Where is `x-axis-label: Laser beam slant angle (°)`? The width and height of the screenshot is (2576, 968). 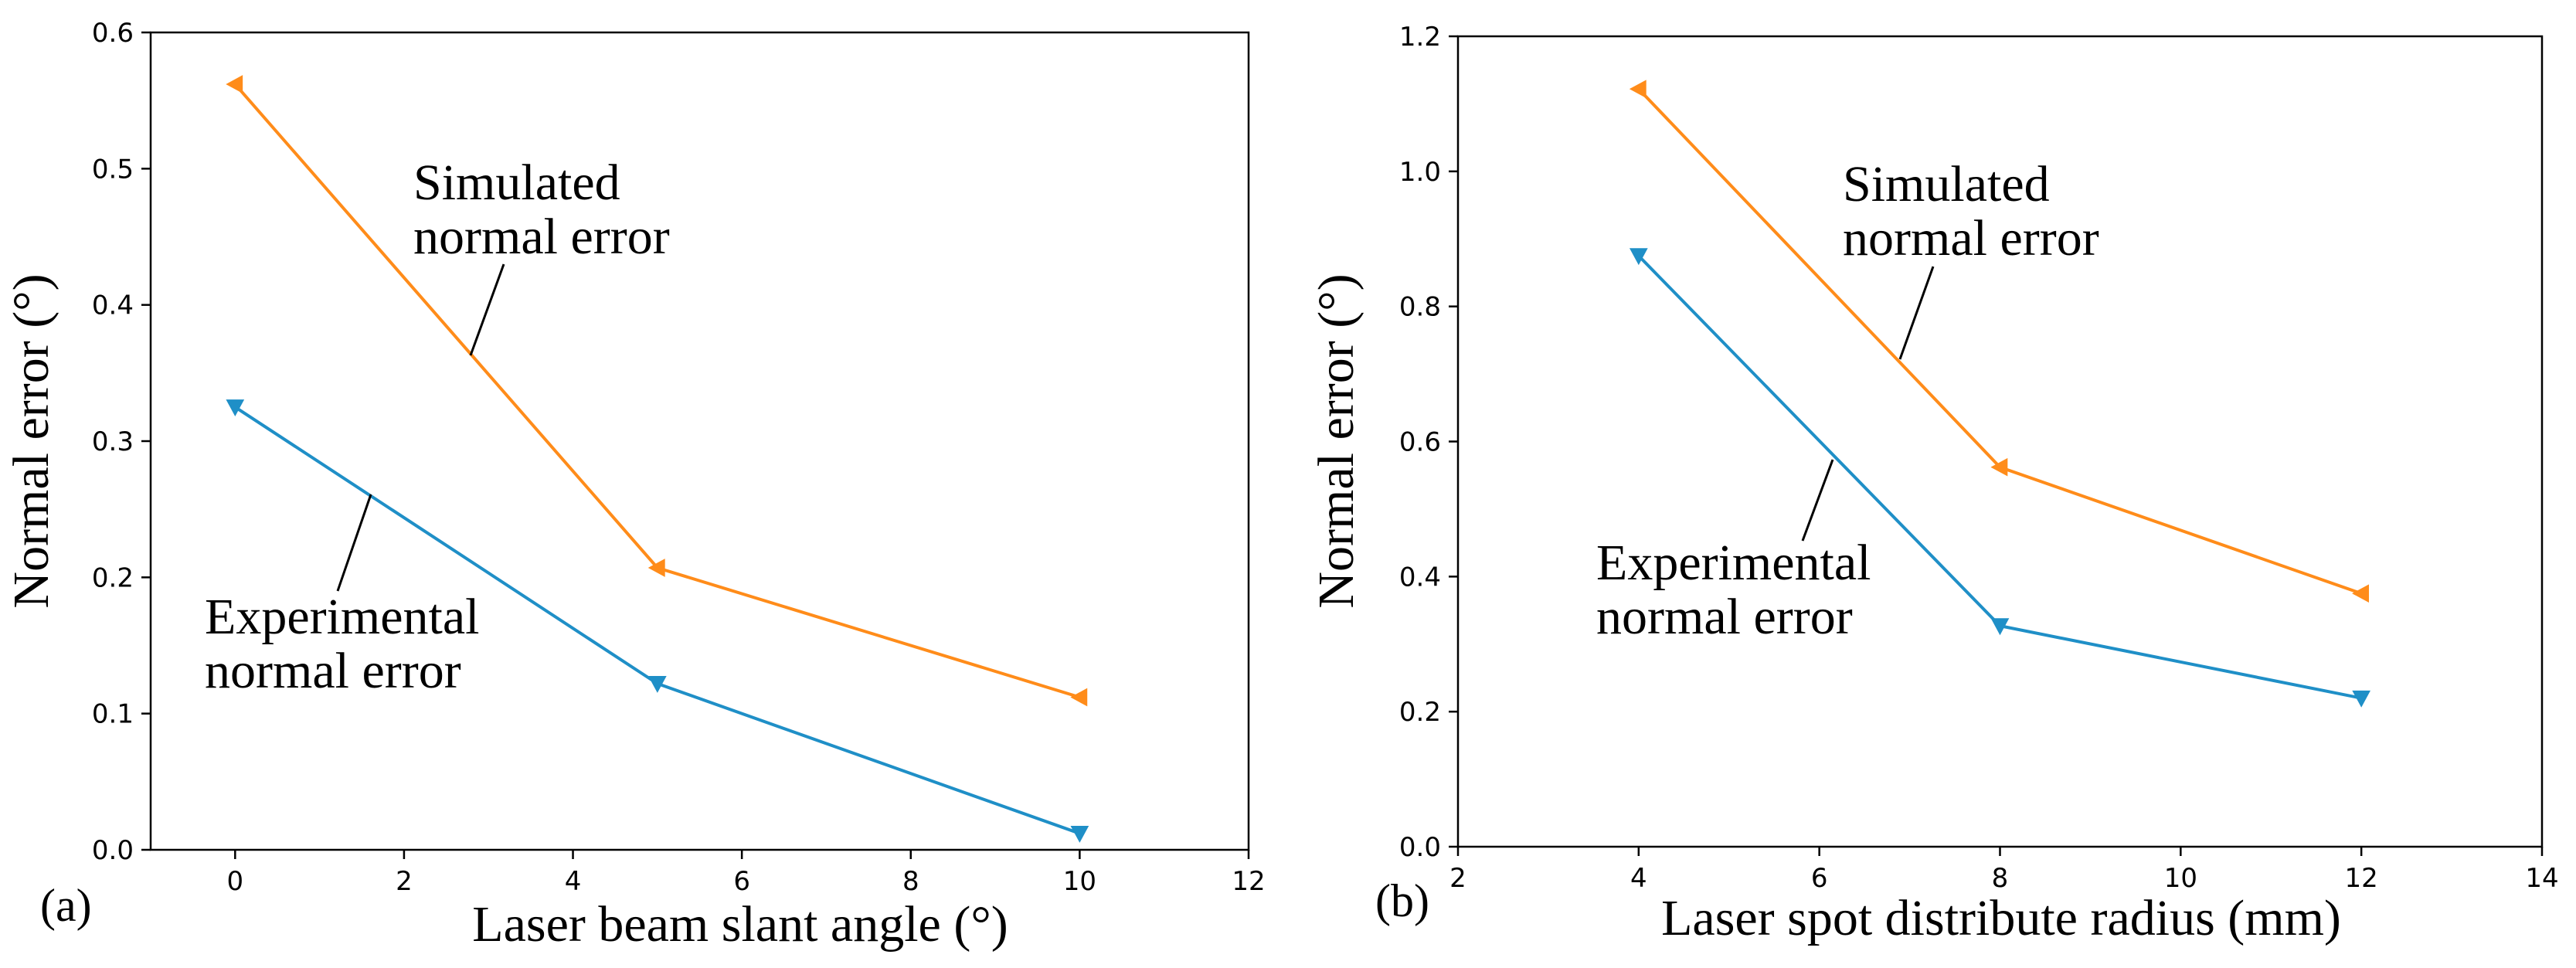
x-axis-label: Laser beam slant angle (°) is located at coordinates (740, 924).